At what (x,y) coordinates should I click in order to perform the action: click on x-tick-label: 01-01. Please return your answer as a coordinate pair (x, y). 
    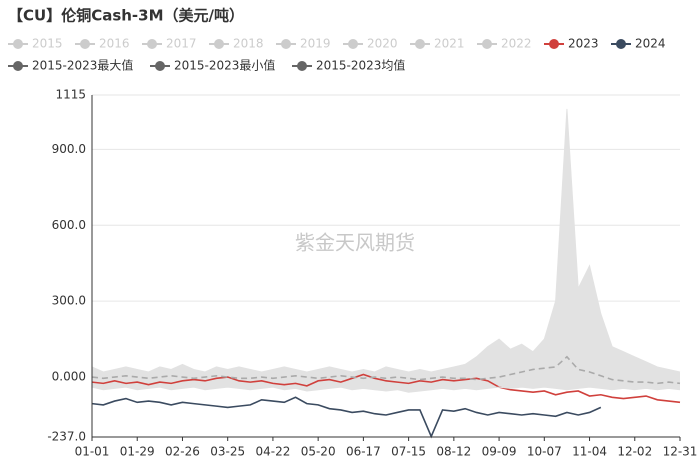
    Looking at the image, I should click on (92, 452).